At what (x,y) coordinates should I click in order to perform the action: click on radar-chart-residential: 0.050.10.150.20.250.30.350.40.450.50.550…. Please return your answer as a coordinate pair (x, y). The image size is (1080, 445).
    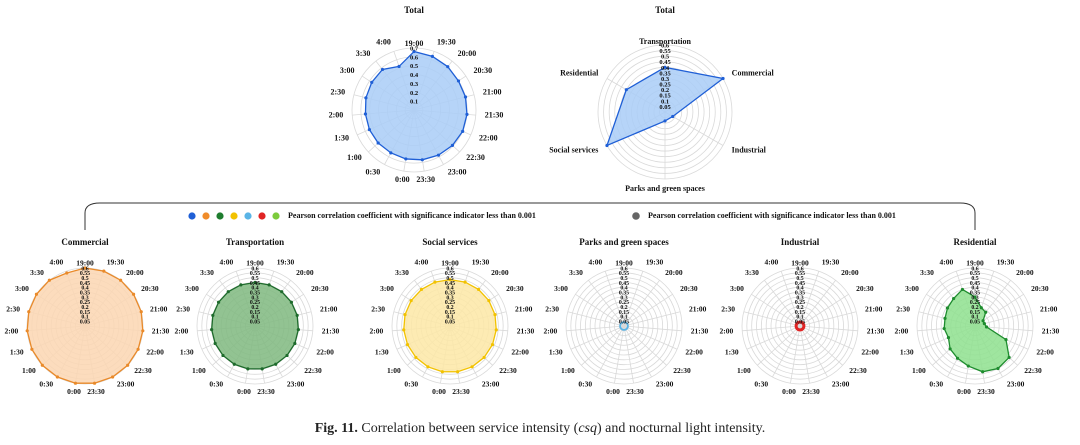
    Looking at the image, I should click on (976, 316).